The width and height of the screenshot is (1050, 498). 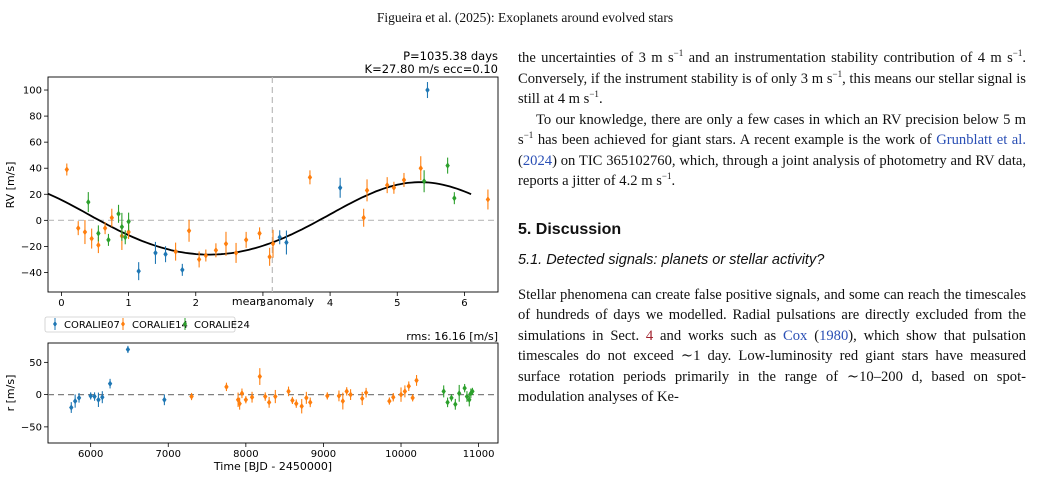 What do you see at coordinates (795, 335) in the screenshot?
I see `citation-cox: Cox` at bounding box center [795, 335].